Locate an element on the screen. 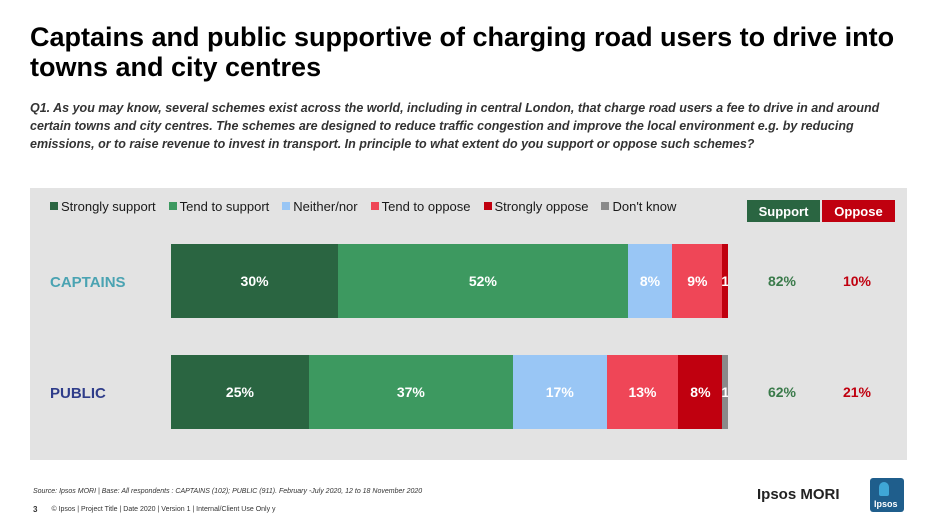 This screenshot has width=940, height=529. bar-row-captains: 30% 52% 8% 9% 1 is located at coordinates (449, 281).